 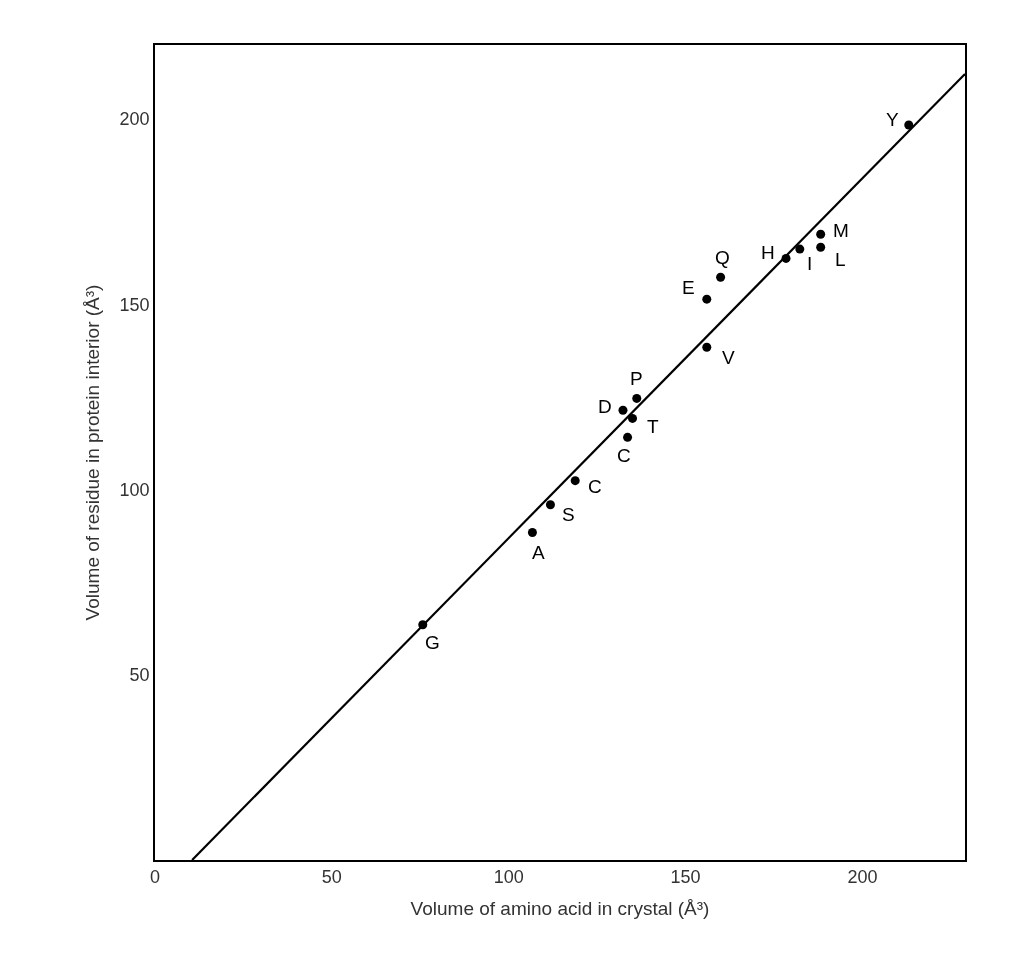 What do you see at coordinates (432, 642) in the screenshot?
I see `annotation: G` at bounding box center [432, 642].